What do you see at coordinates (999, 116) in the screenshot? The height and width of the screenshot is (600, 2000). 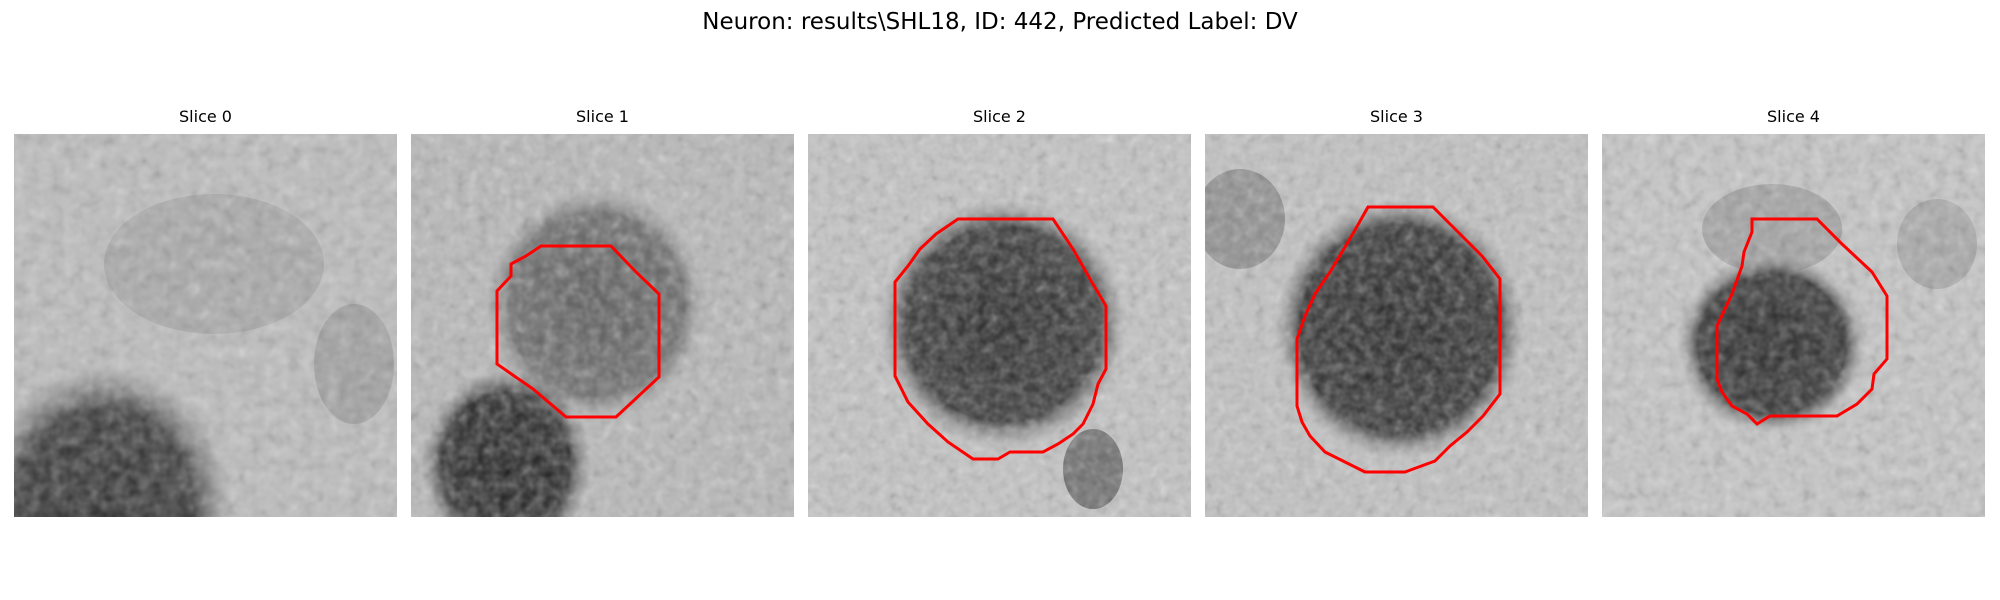 I see `slice-title-2: Slice 2` at bounding box center [999, 116].